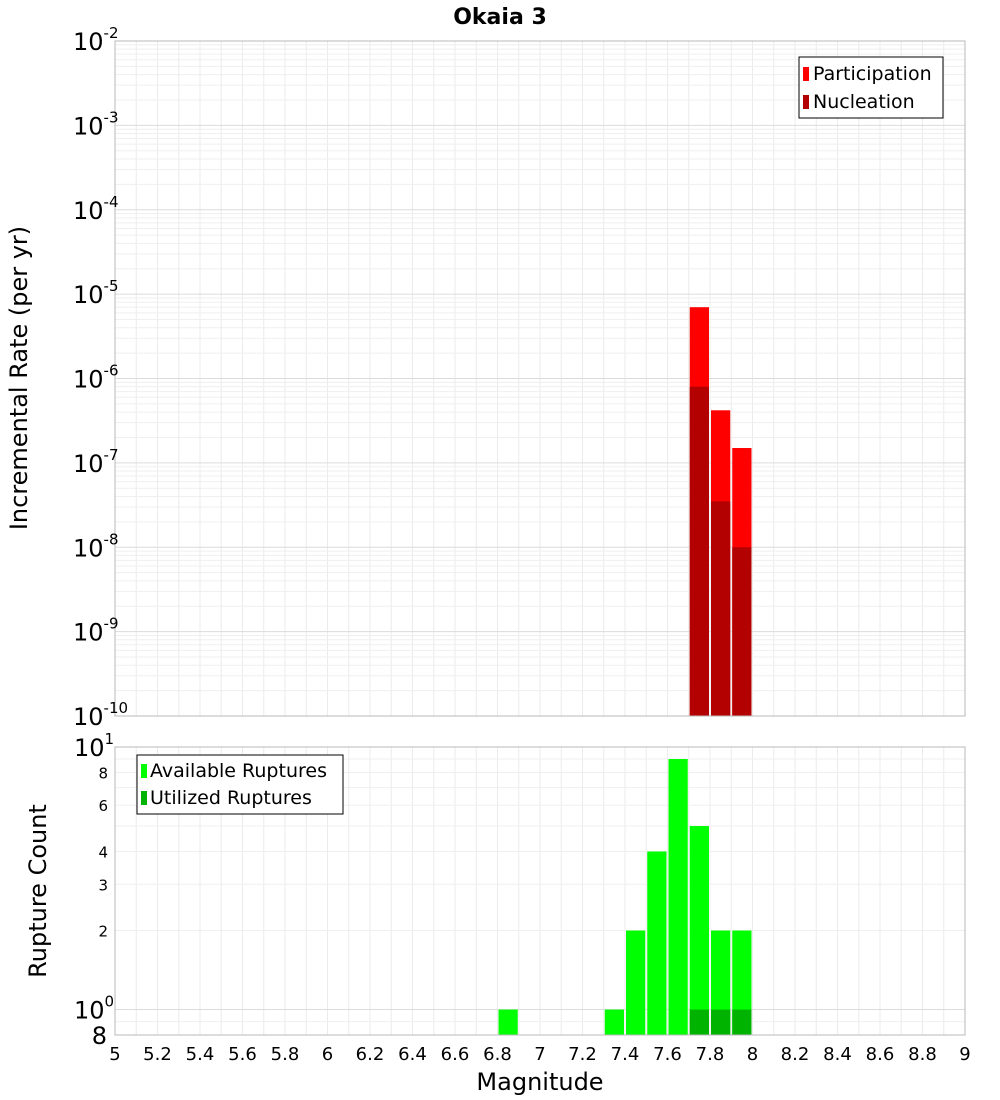  What do you see at coordinates (667, 1054) in the screenshot?
I see `x-tick-label: 7.6` at bounding box center [667, 1054].